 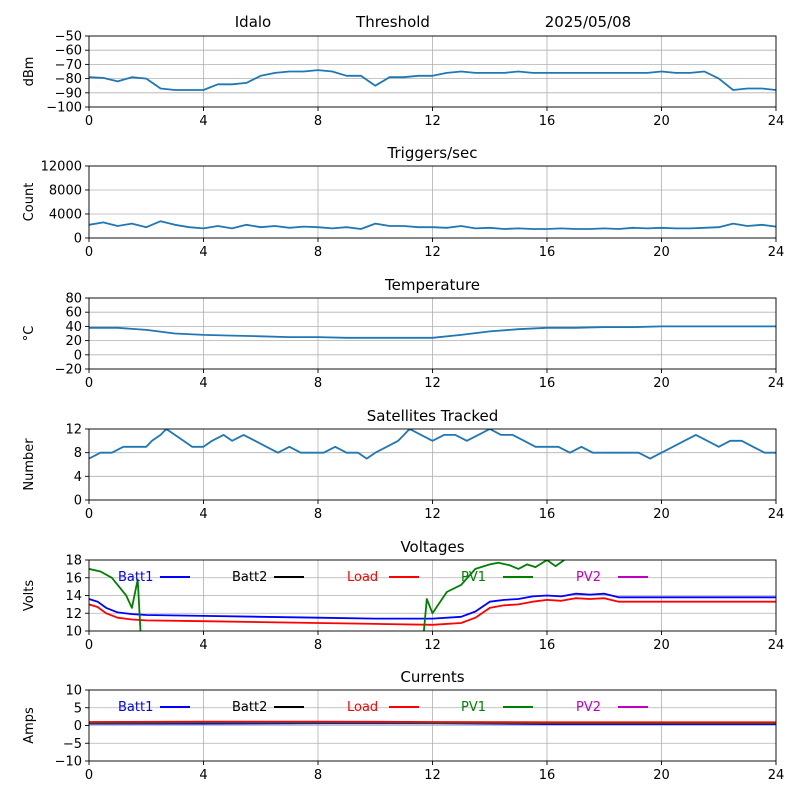 I want to click on voltages-xtick-label: 16, so click(x=547, y=645).